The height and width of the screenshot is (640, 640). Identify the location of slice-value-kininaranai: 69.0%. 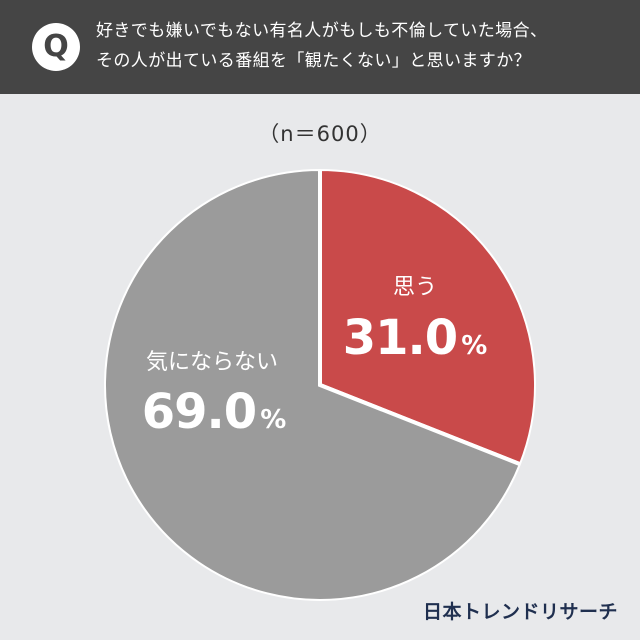
(214, 412).